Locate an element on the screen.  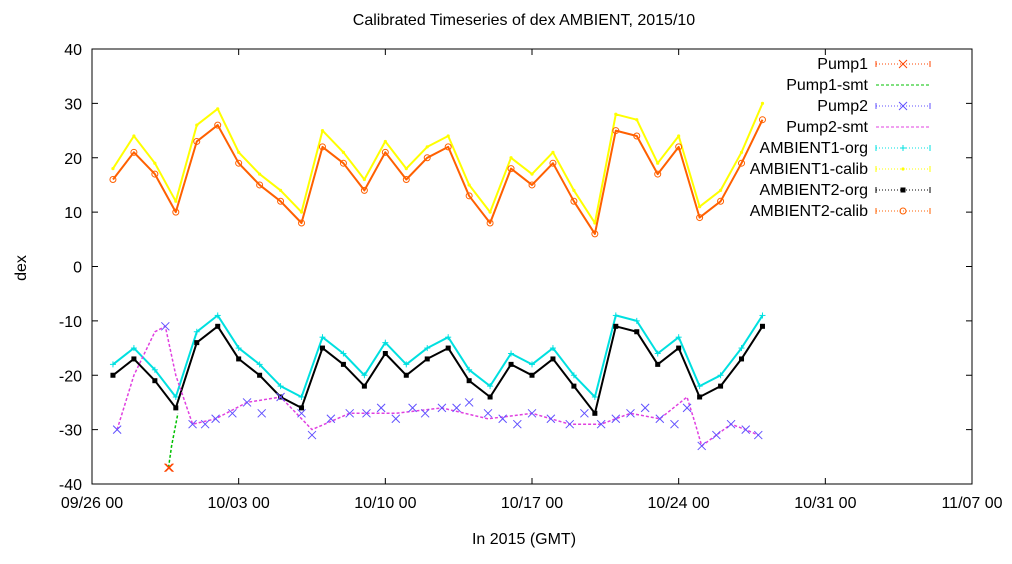
legend-pump1-smt-label: Pump1-smt is located at coordinates (827, 85).